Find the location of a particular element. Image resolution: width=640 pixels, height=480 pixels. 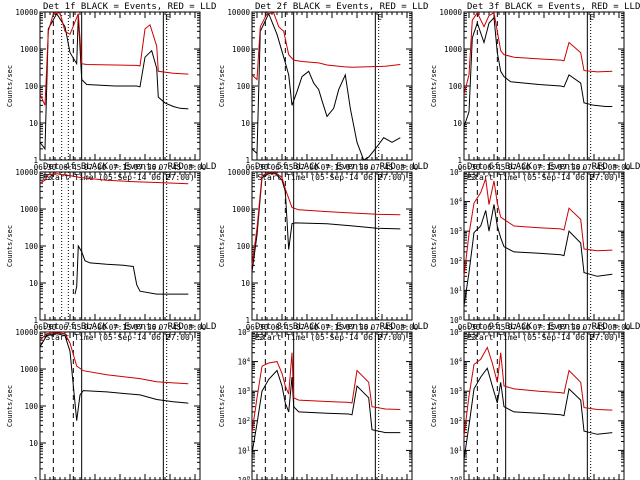

panel-title: Det 3f BLACK = Events, RED = LLD is located at coordinates (553, 7).